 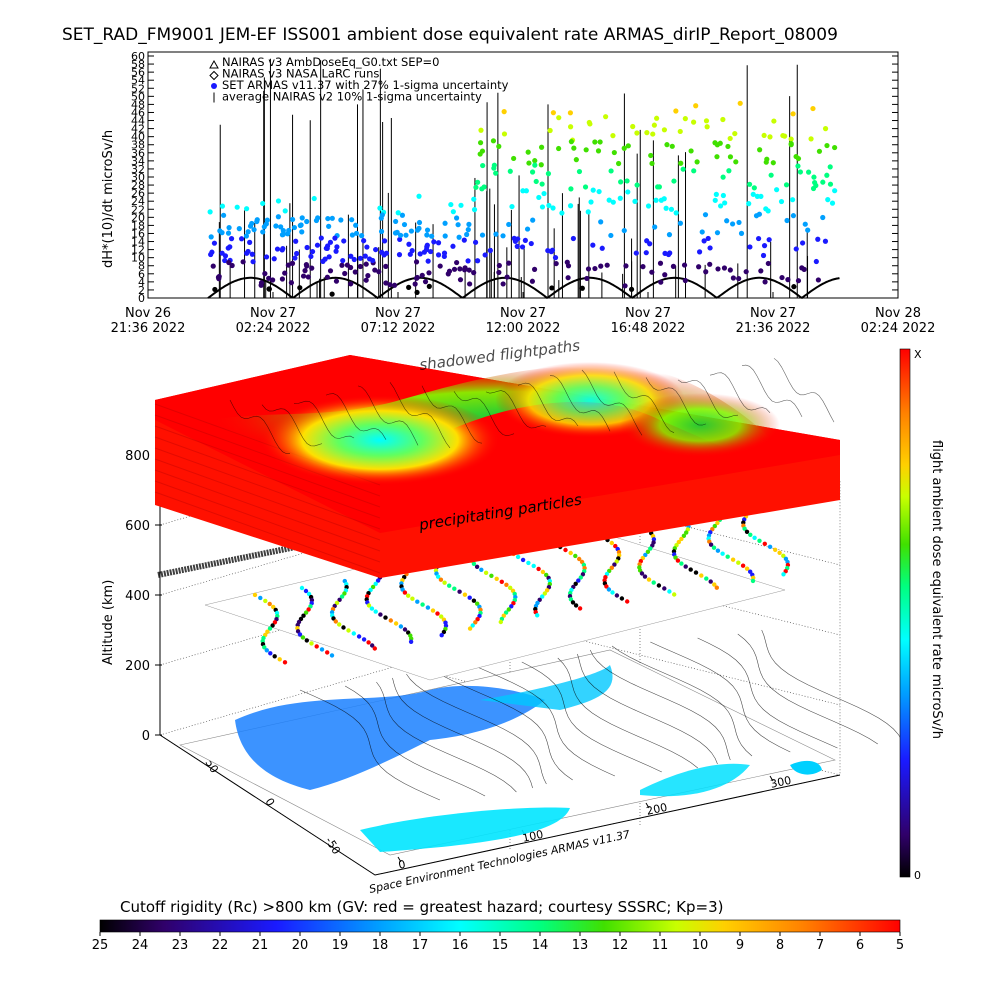 I want to click on x-tick-label-time: 02:24 2022, so click(x=273, y=328).